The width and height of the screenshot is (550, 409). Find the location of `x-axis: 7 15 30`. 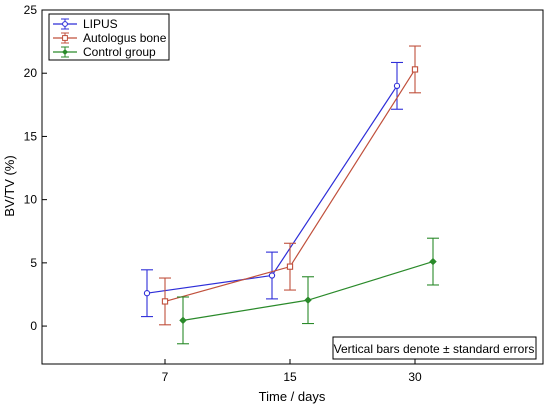

x-axis: 7 15 30 is located at coordinates (292, 371).